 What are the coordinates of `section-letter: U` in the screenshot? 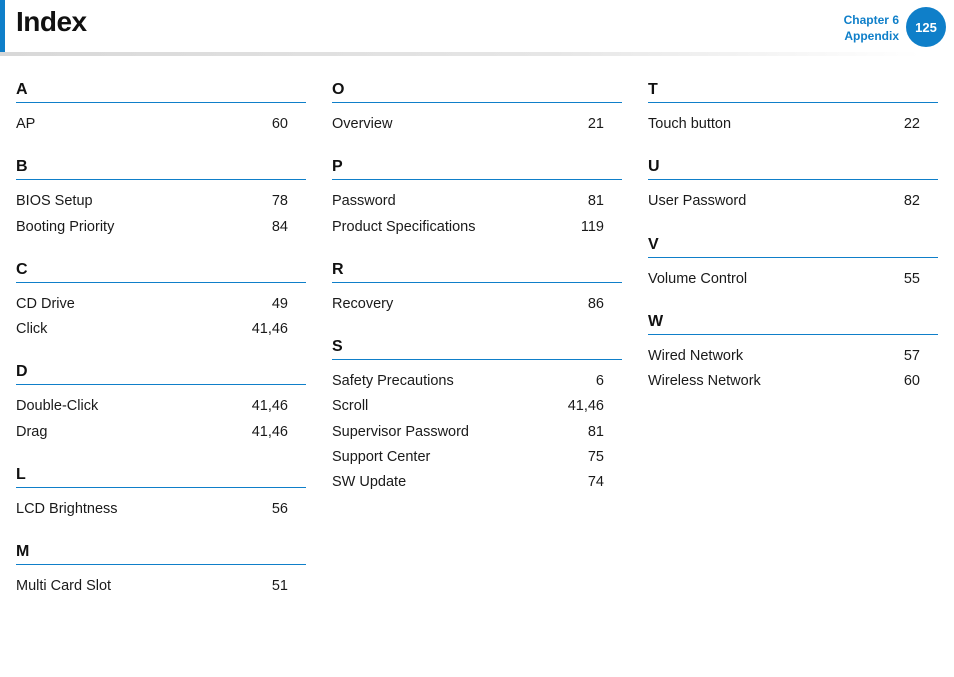 It's located at (793, 169).